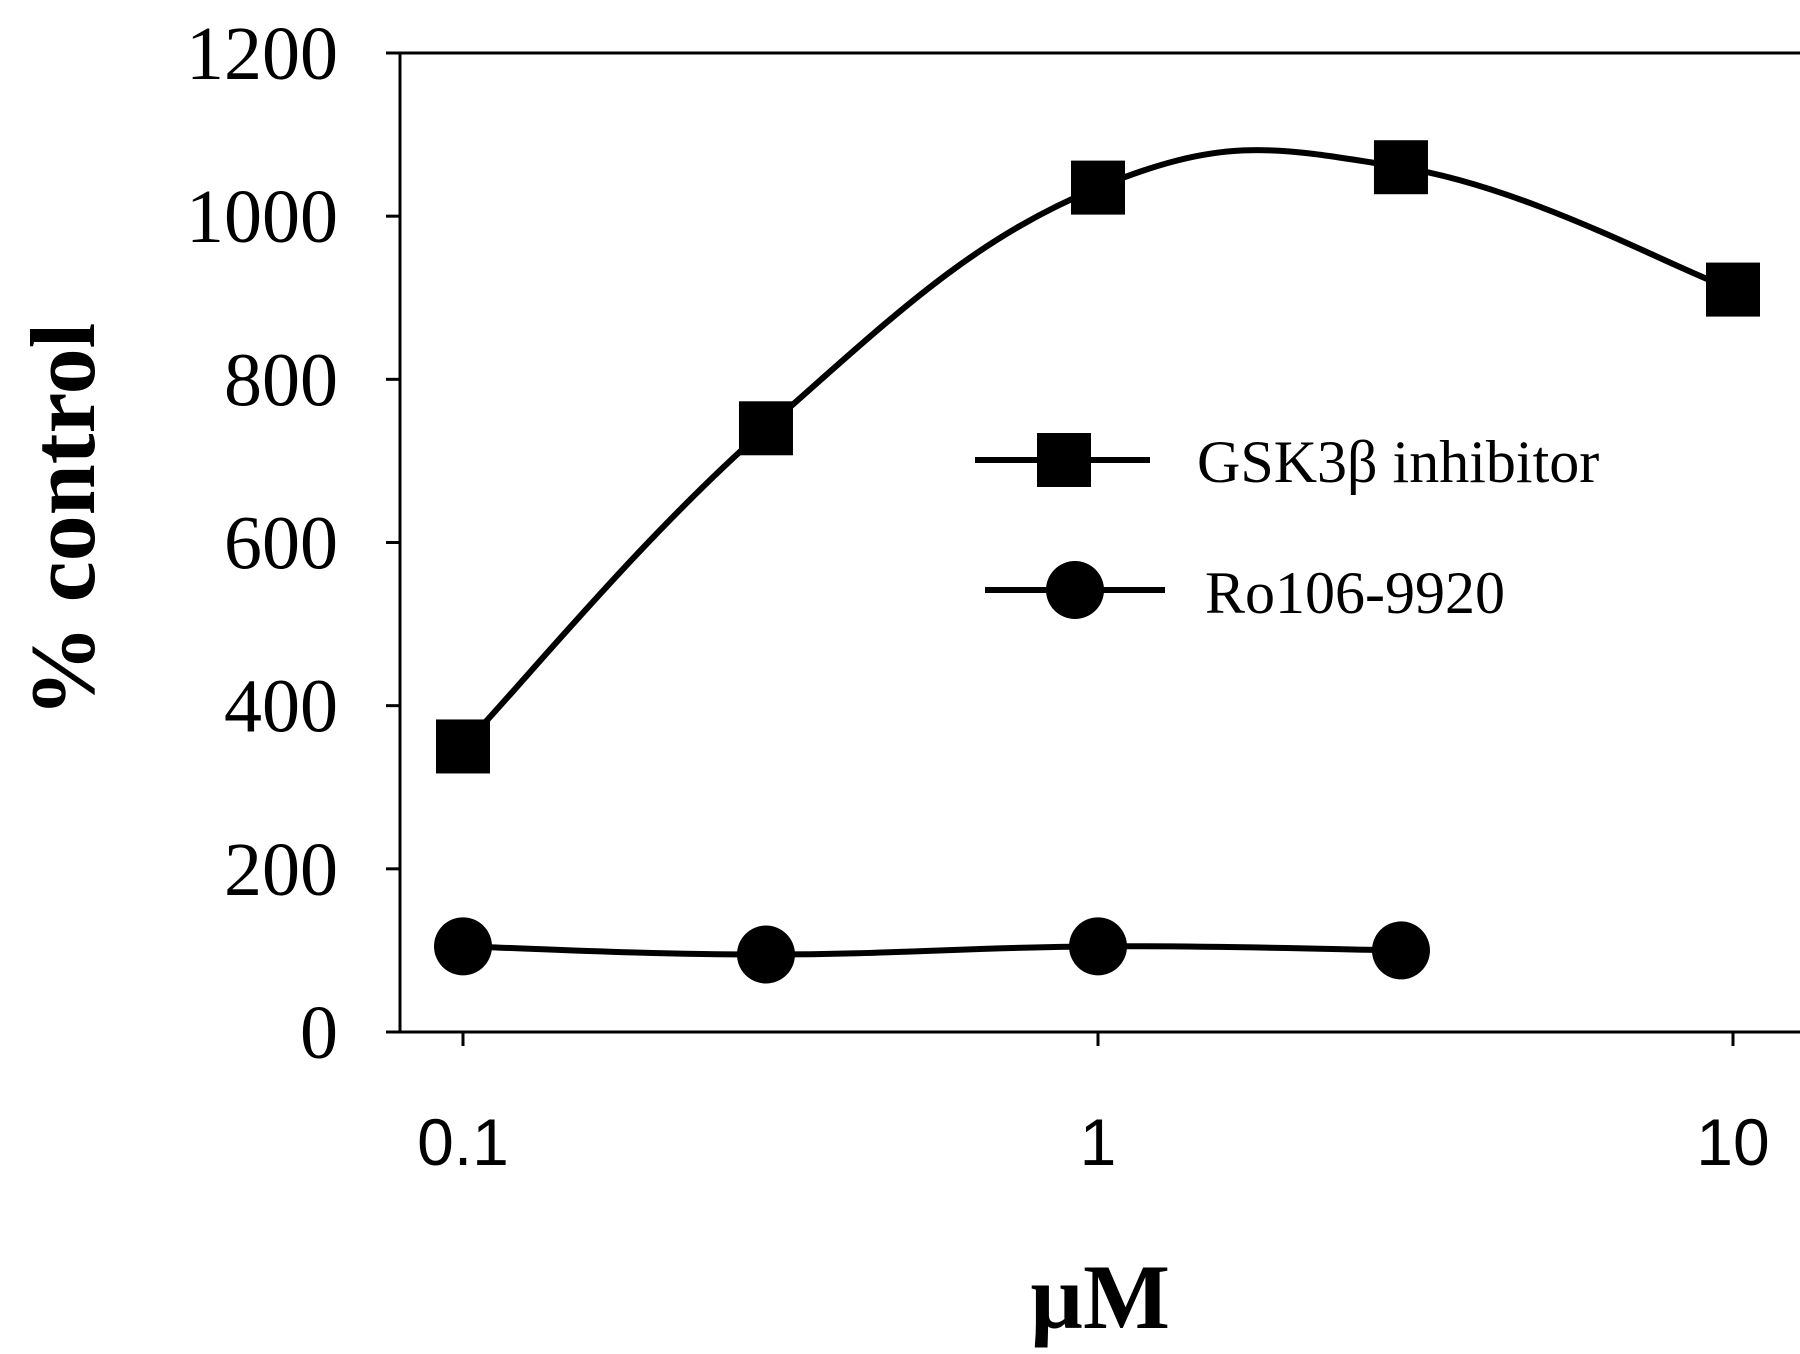 This screenshot has height=1354, width=1800. What do you see at coordinates (262, 54) in the screenshot?
I see `y-tick-label: 1200` at bounding box center [262, 54].